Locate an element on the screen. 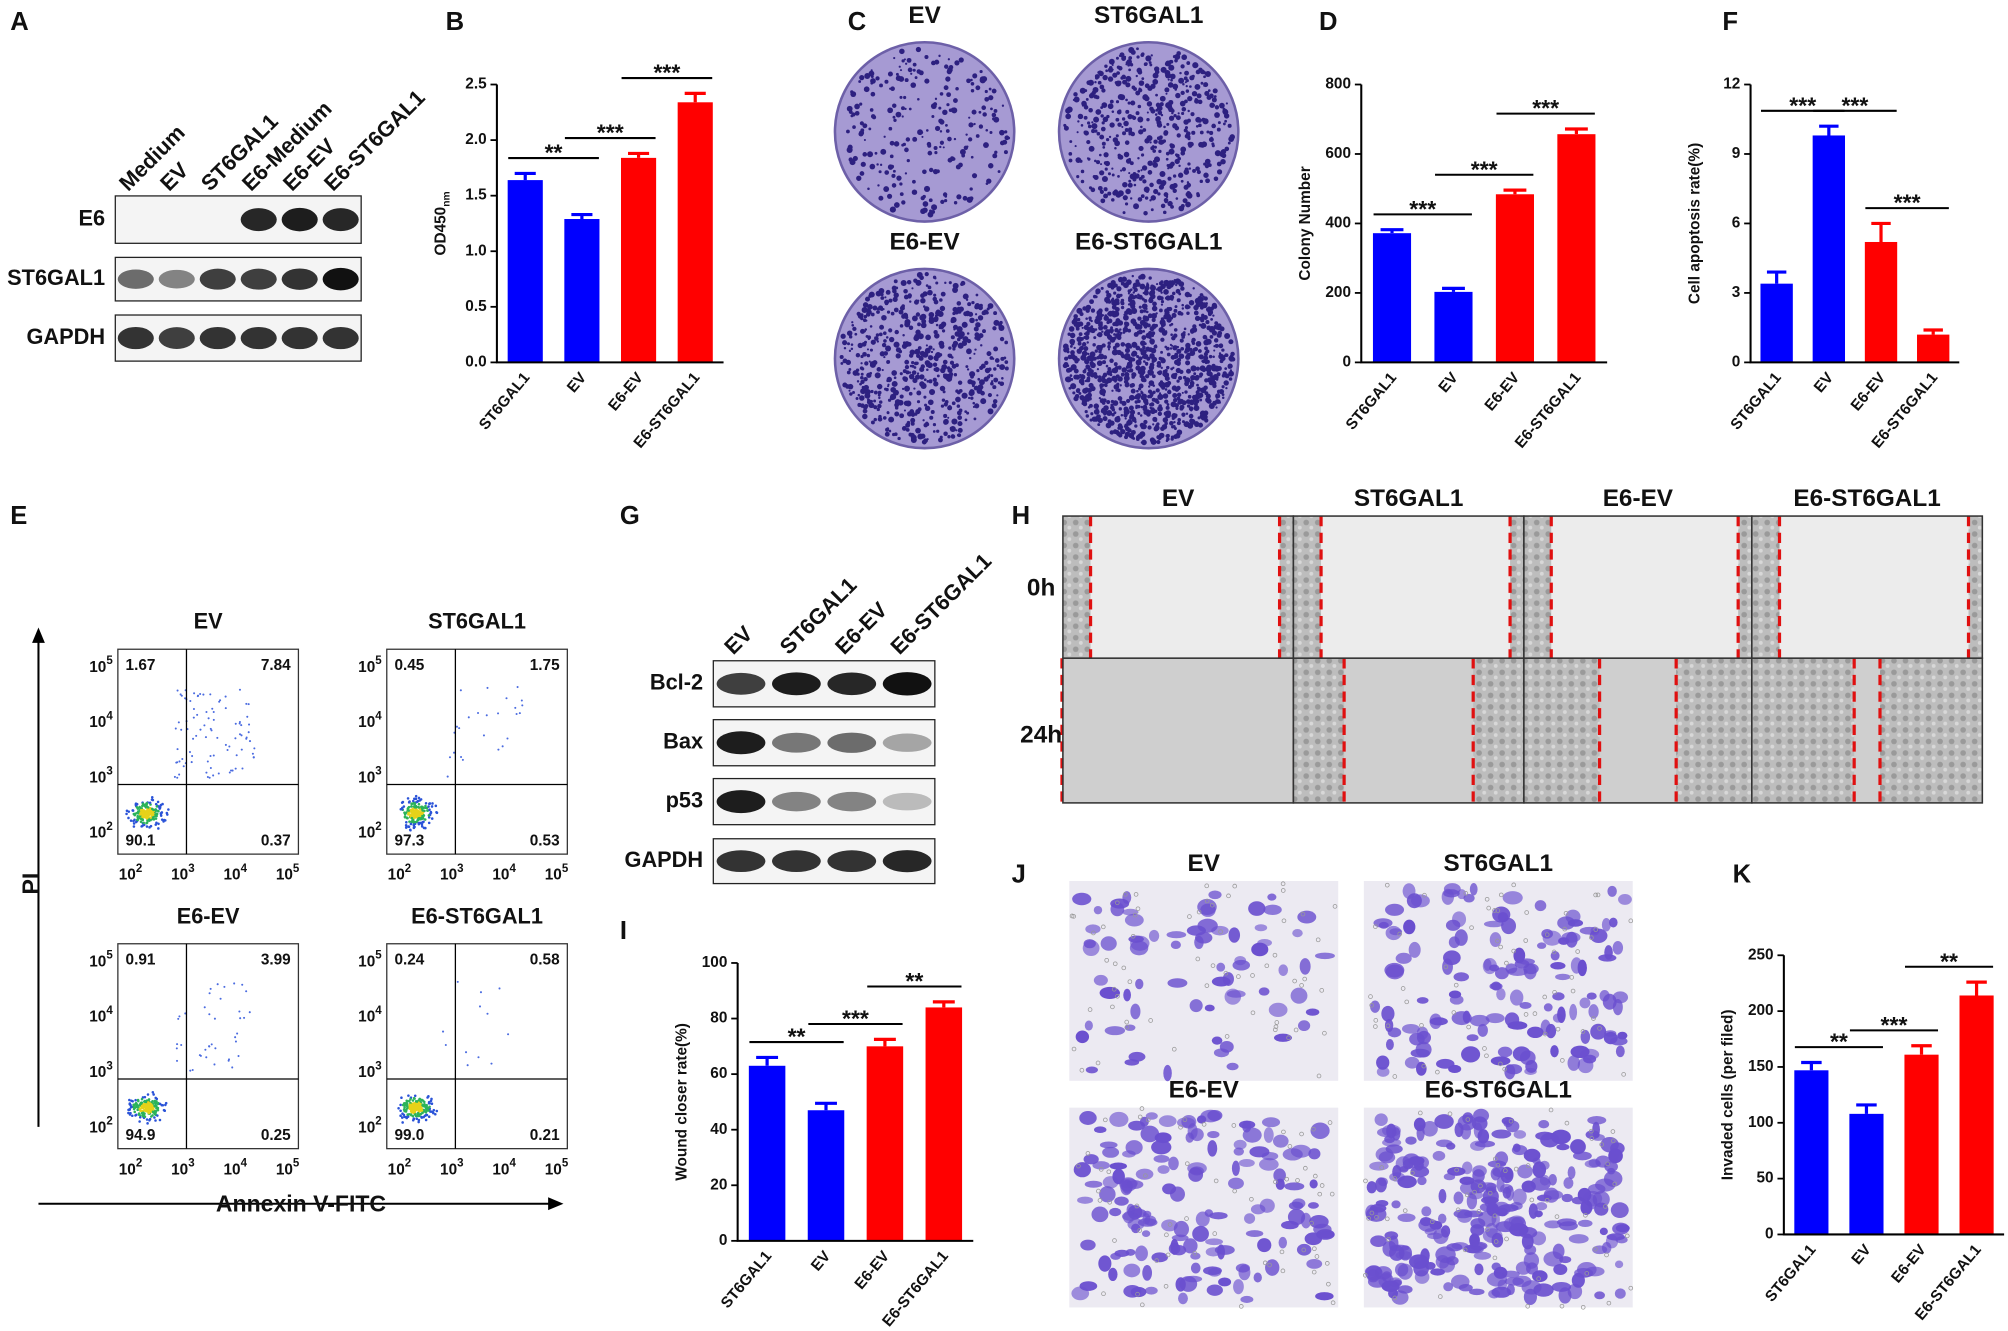 The height and width of the screenshot is (1331, 2008). blot-box is located at coordinates (238, 279).